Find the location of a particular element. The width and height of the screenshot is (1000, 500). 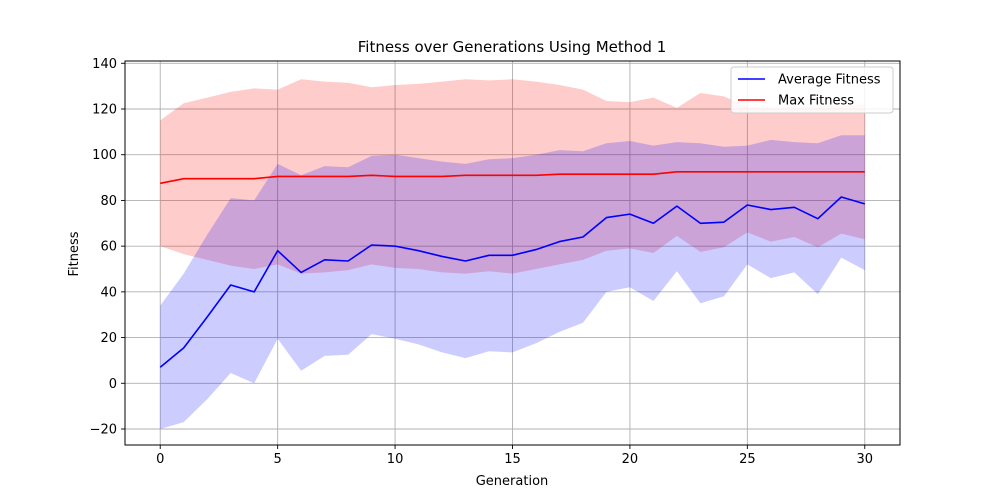

legend-box is located at coordinates (812, 90).